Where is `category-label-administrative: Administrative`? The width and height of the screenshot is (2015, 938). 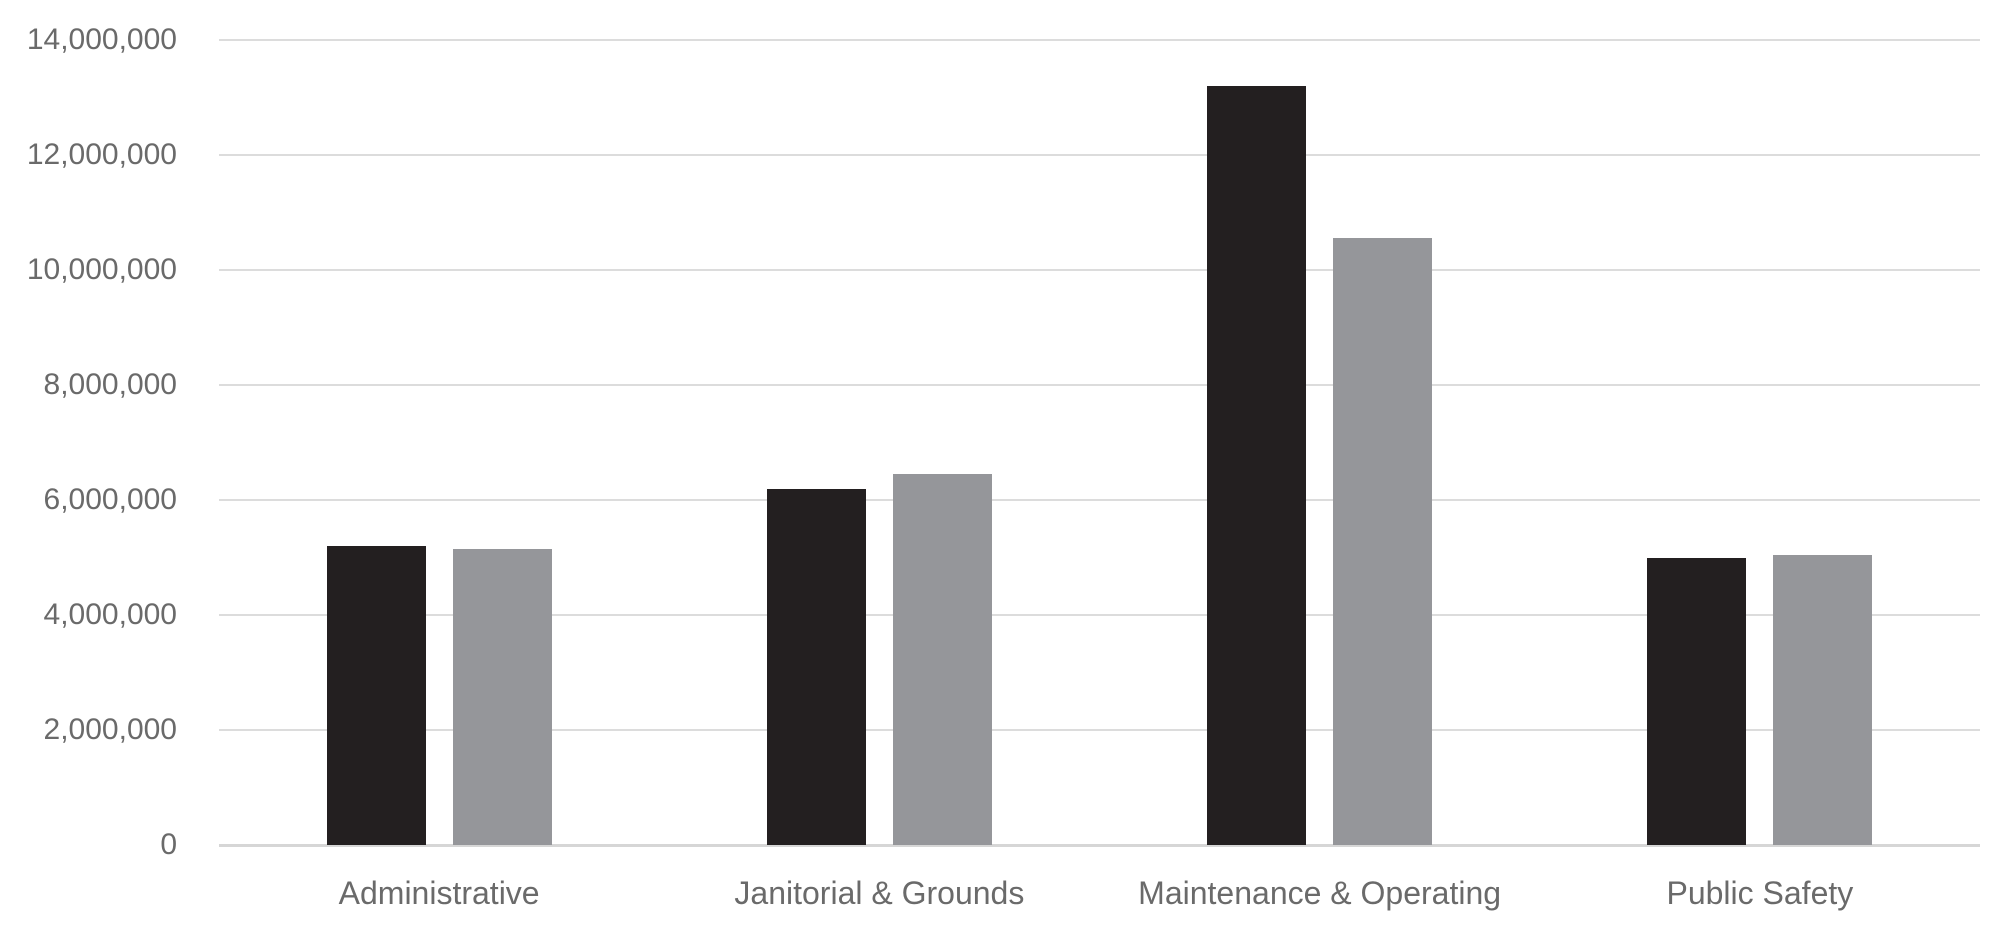 category-label-administrative: Administrative is located at coordinates (439, 892).